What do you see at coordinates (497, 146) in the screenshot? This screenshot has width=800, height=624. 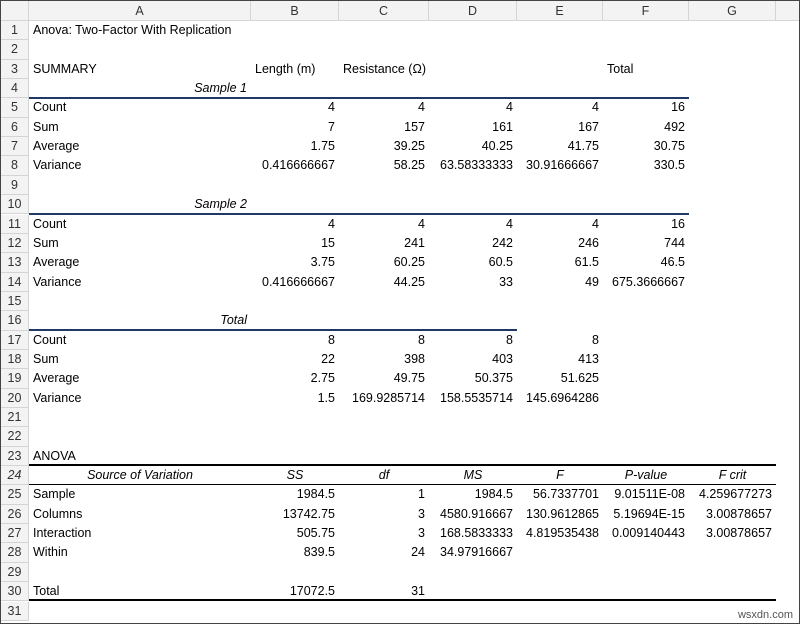 I see `cell: 40.25` at bounding box center [497, 146].